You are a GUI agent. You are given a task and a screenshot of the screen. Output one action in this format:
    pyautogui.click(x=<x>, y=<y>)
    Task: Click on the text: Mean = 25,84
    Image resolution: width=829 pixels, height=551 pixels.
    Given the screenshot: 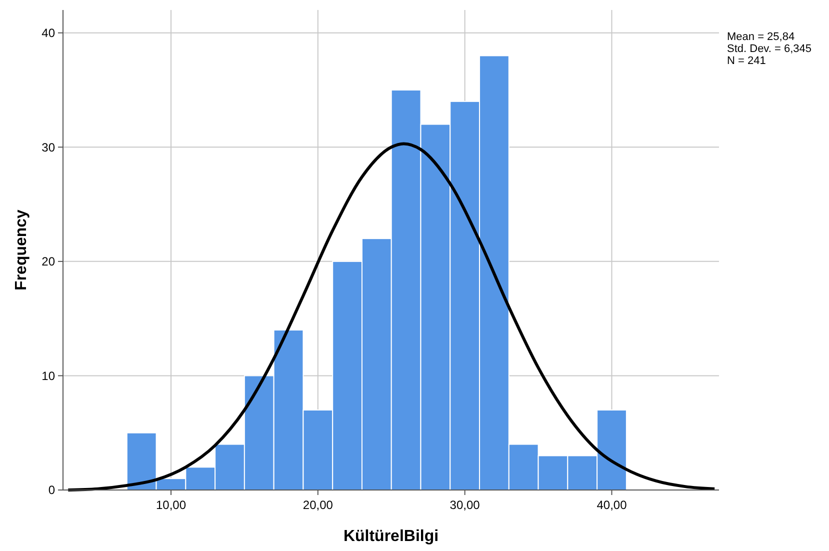 What is the action you would take?
    pyautogui.click(x=761, y=37)
    